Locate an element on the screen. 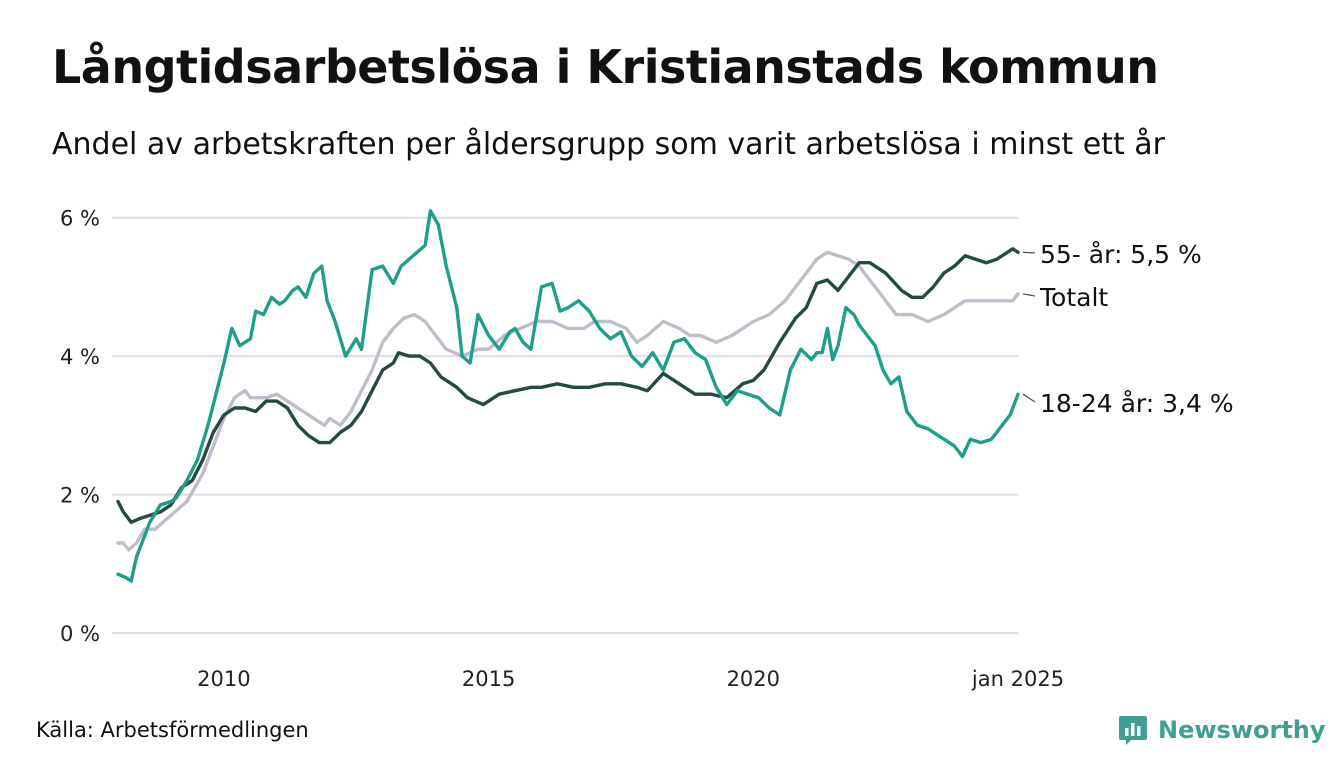  end-labels: Totalt 55- år: 5,5 % 18-24 år: 3,4 % is located at coordinates (1128, 329).